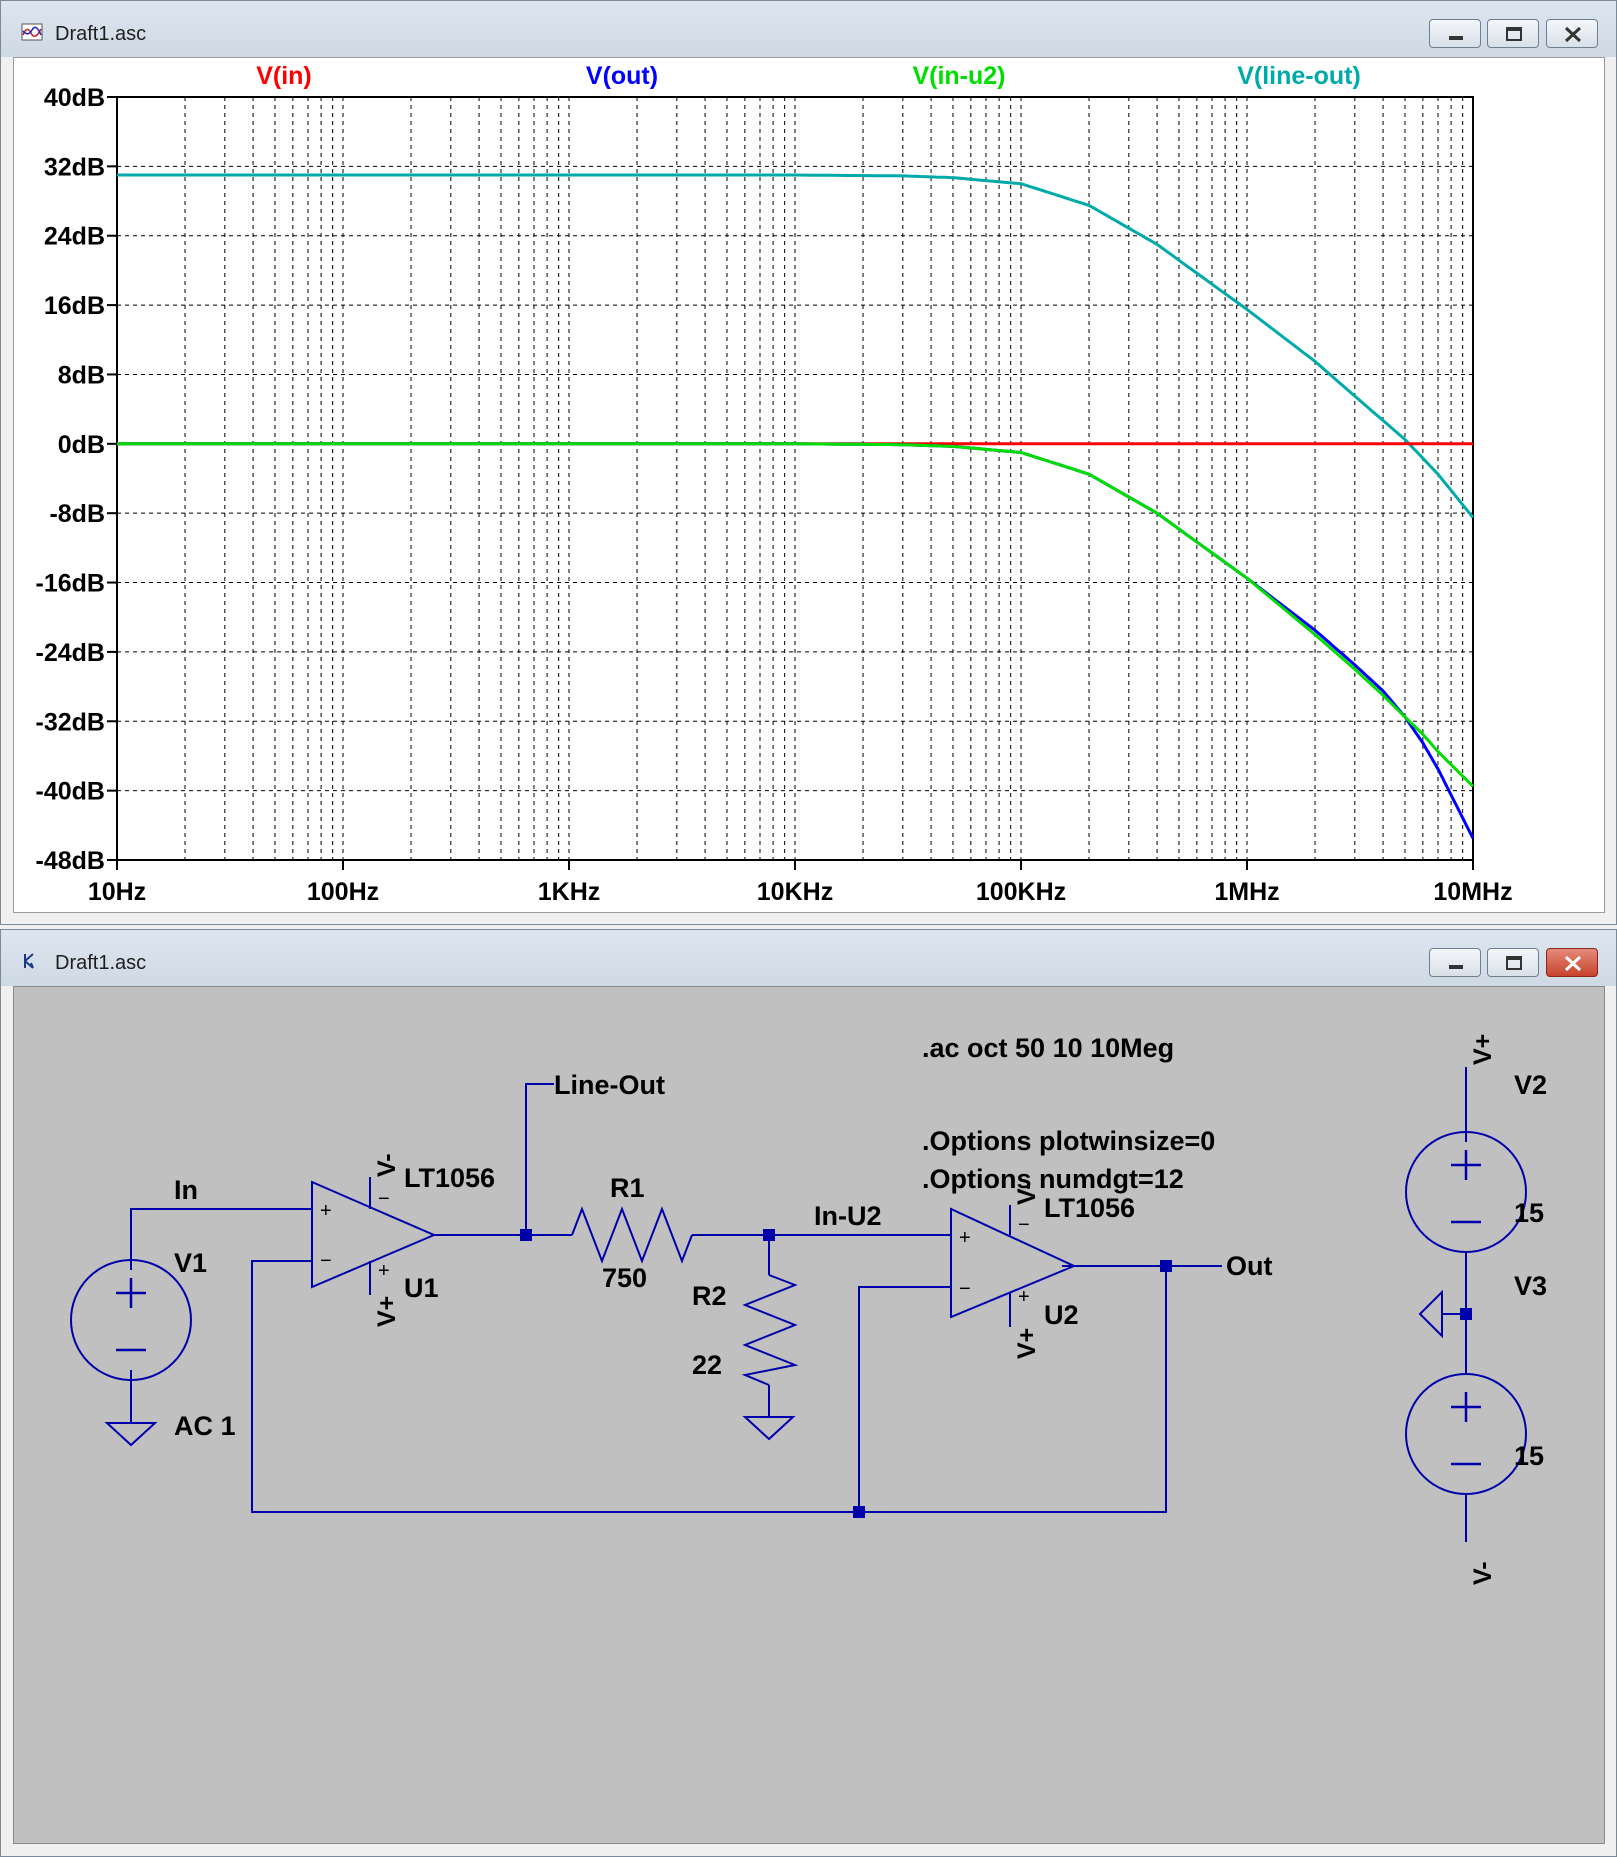 This screenshot has height=1857, width=1617. I want to click on opamp-u1, so click(374, 1234).